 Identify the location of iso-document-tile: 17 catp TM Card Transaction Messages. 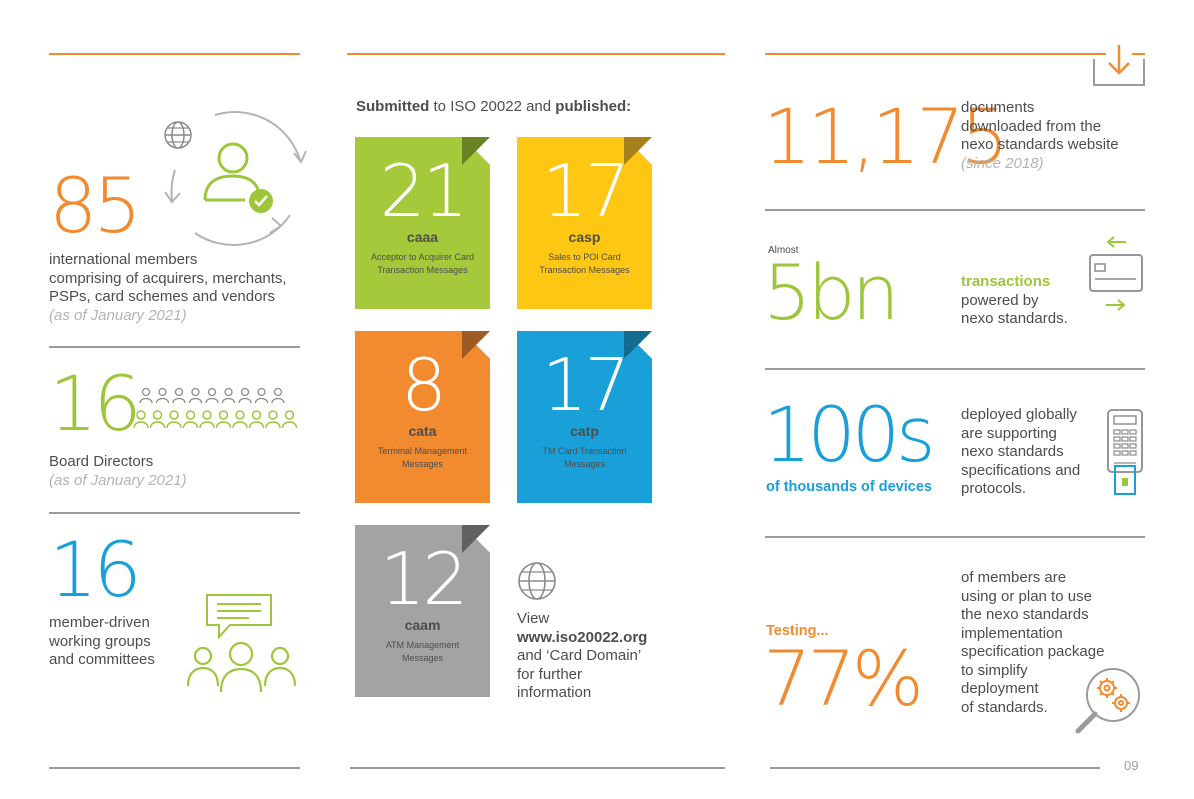
(584, 417).